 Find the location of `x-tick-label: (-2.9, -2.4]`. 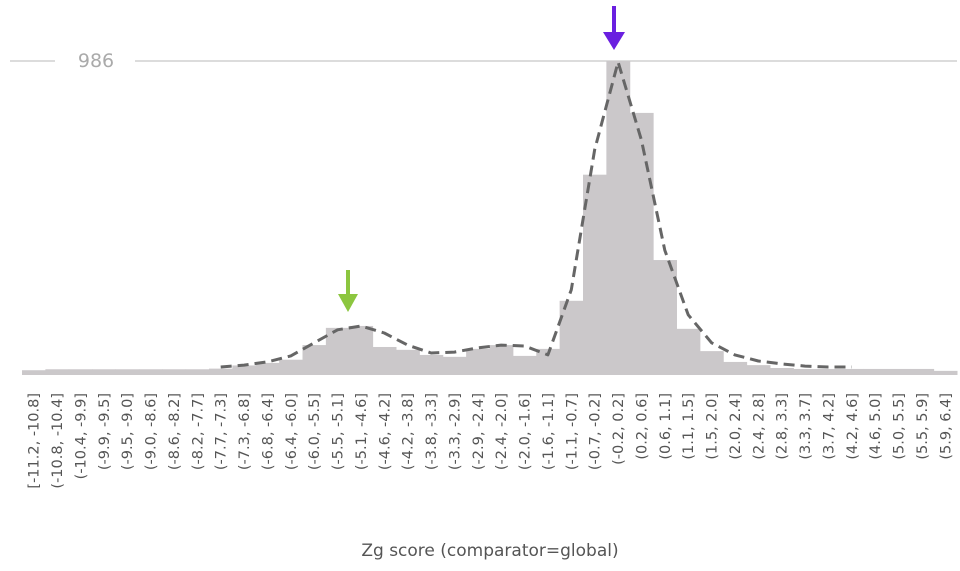

x-tick-label: (-2.9, -2.4] is located at coordinates (479, 431).